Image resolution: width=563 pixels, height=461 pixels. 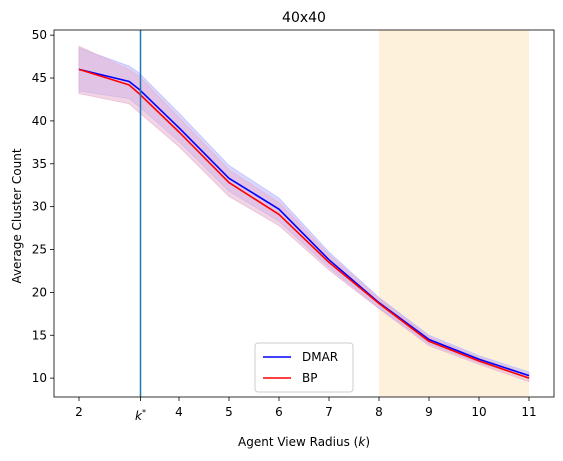 What do you see at coordinates (140, 415) in the screenshot?
I see `x-tick-label: k*` at bounding box center [140, 415].